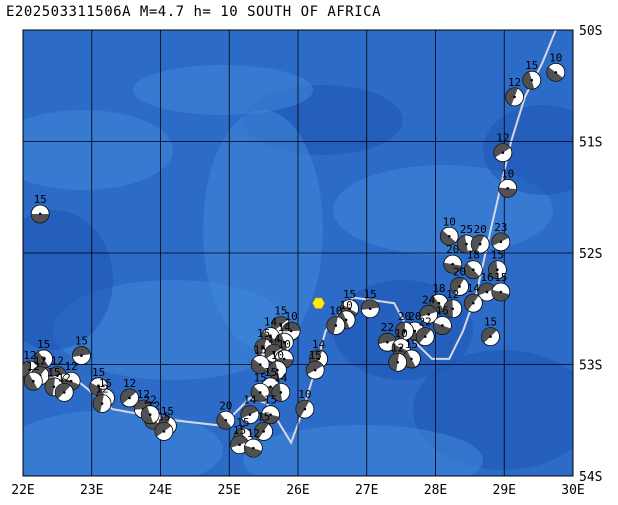 The width and height of the screenshot is (618, 505). What do you see at coordinates (459, 271) in the screenshot?
I see `depth-label: 20` at bounding box center [459, 271].